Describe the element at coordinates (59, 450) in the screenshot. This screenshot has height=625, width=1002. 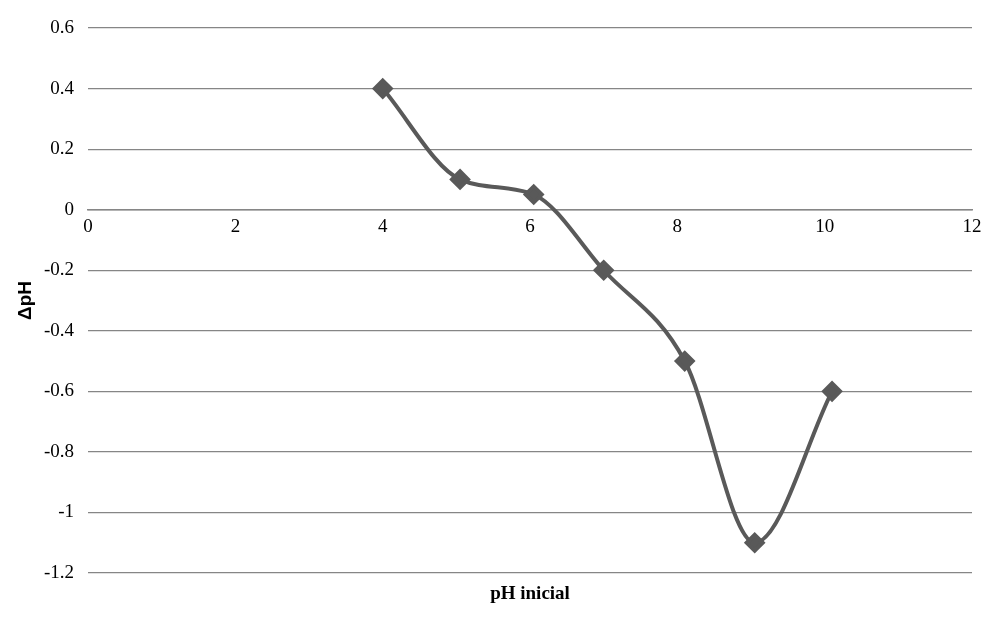
I see `y-tick-label: -0.8` at that location.